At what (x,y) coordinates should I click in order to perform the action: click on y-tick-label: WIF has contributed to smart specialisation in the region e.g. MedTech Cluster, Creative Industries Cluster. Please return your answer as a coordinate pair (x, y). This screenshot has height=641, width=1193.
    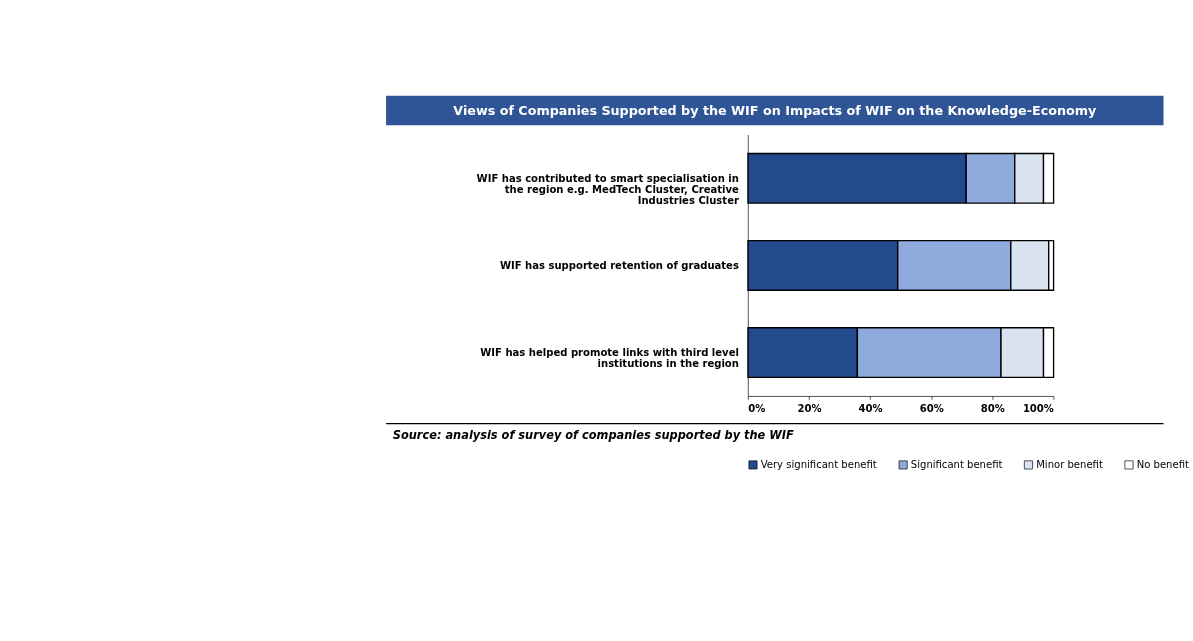
    Looking at the image, I should click on (608, 189).